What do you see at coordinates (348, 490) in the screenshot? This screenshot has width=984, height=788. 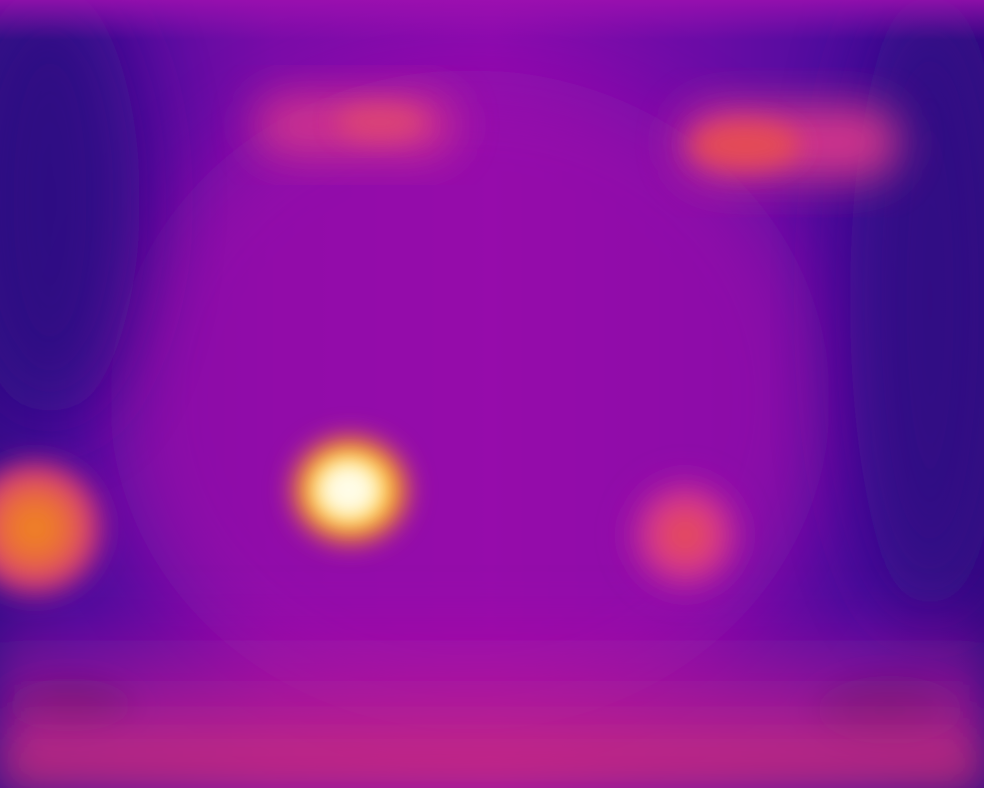 I see `center-bright-core` at bounding box center [348, 490].